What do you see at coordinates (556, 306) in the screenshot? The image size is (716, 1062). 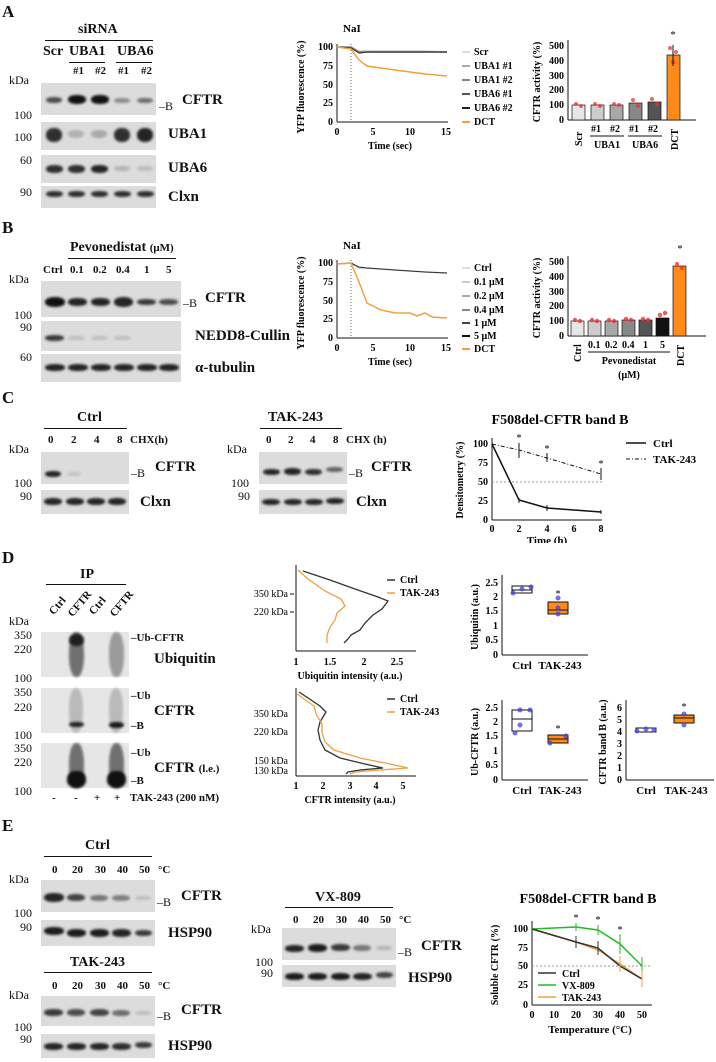 I see `svg-text: 200` at bounding box center [556, 306].